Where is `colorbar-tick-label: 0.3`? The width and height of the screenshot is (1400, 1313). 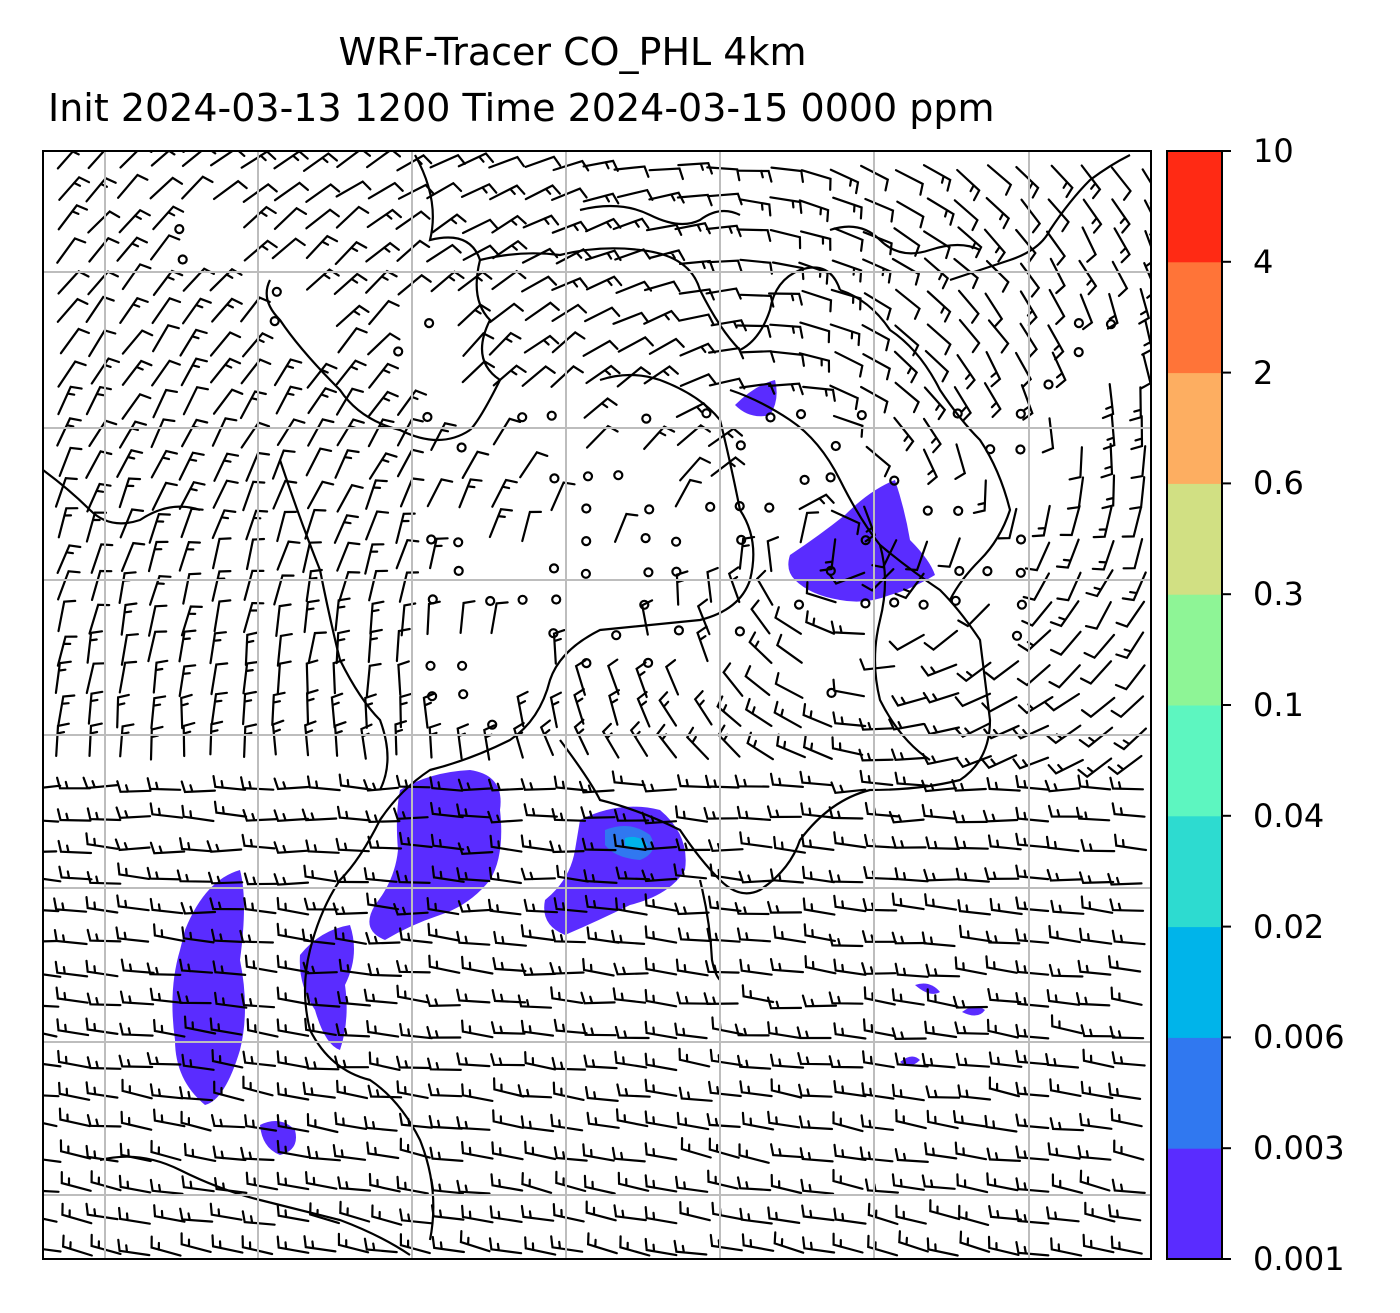
colorbar-tick-label: 0.3 is located at coordinates (1278, 594).